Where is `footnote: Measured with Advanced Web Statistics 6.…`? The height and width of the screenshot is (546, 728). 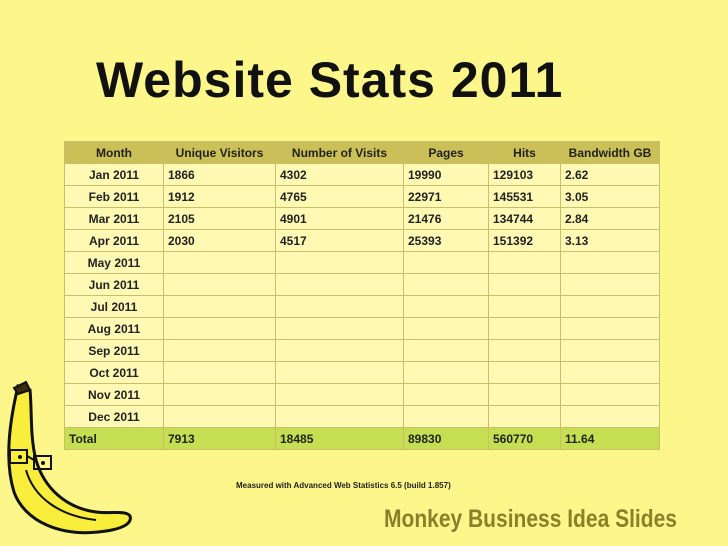
footnote: Measured with Advanced Web Statistics 6.… is located at coordinates (343, 485).